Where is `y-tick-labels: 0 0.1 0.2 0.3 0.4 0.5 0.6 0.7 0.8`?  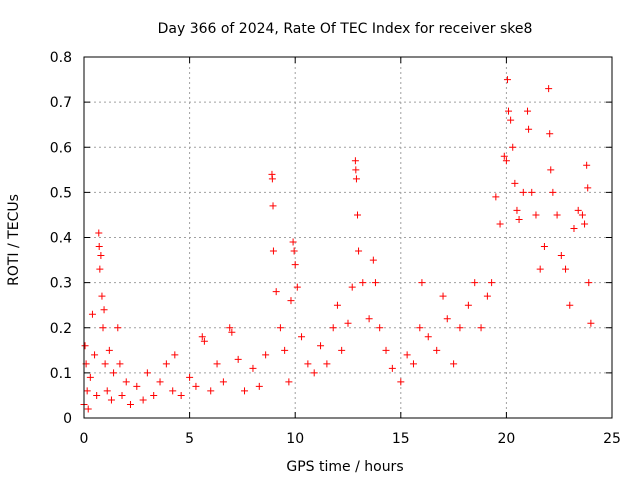
y-tick-labels: 0 0.1 0.2 0.3 0.4 0.5 0.6 0.7 0.8 is located at coordinates (61, 238).